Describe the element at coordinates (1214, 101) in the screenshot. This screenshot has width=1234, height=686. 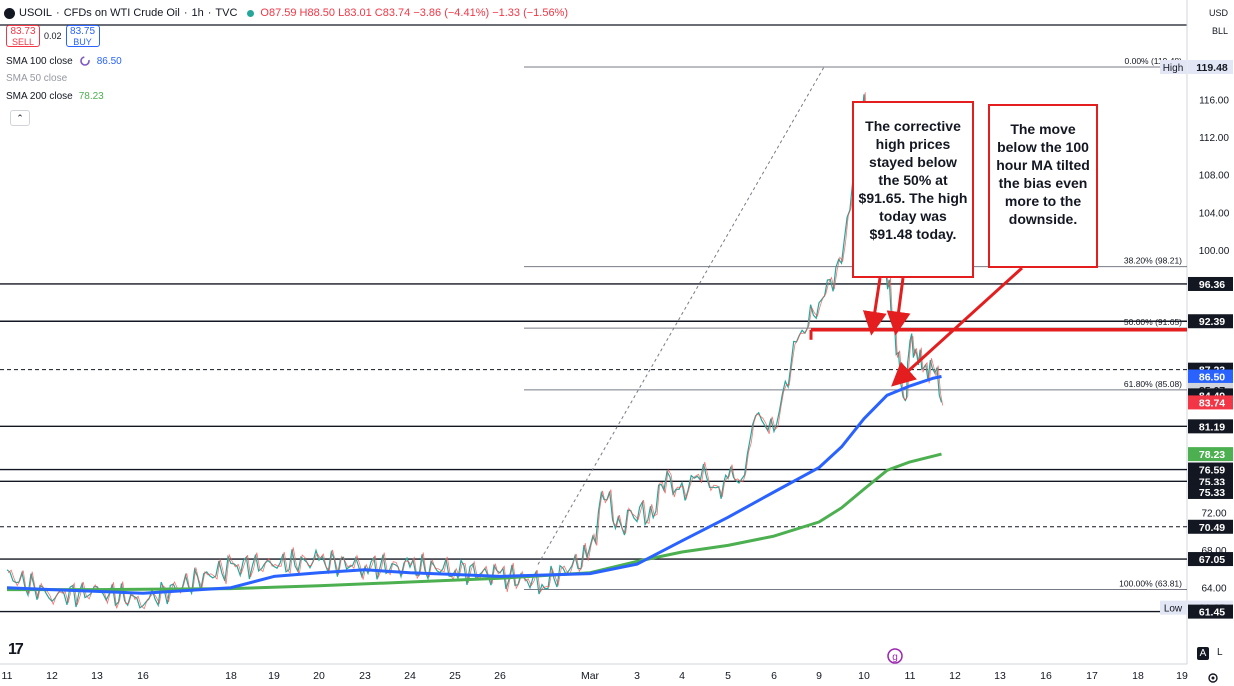
I see `y-tick-label: 116.00` at that location.